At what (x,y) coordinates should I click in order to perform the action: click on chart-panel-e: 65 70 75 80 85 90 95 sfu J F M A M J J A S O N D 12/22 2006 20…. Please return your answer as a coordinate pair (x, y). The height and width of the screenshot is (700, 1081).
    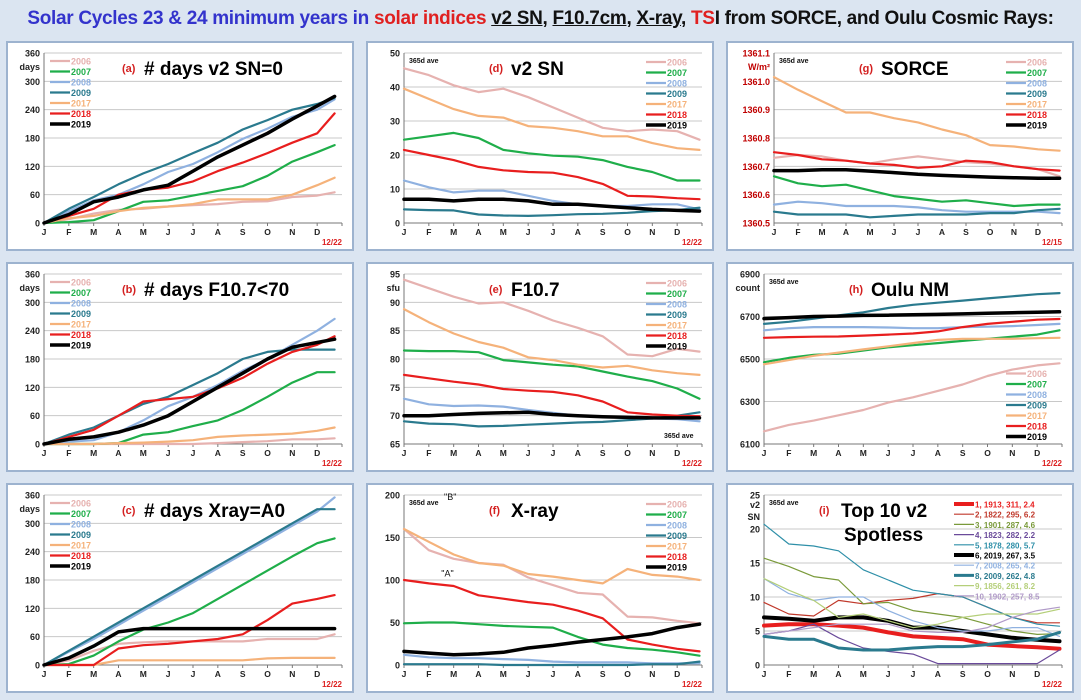
    Looking at the image, I should click on (540, 367).